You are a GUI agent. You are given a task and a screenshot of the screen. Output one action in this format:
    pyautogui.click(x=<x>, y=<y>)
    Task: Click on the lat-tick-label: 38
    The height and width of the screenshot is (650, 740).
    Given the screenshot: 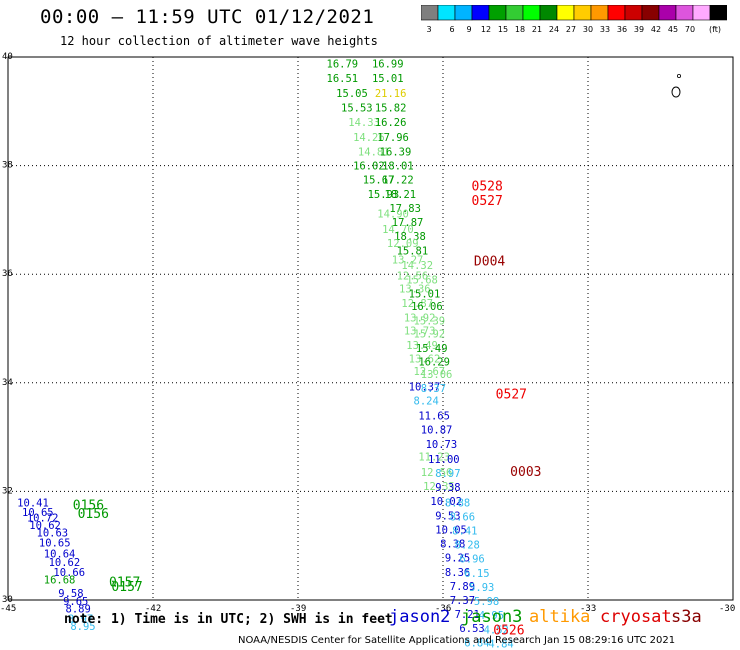 What is the action you would take?
    pyautogui.click(x=7, y=166)
    